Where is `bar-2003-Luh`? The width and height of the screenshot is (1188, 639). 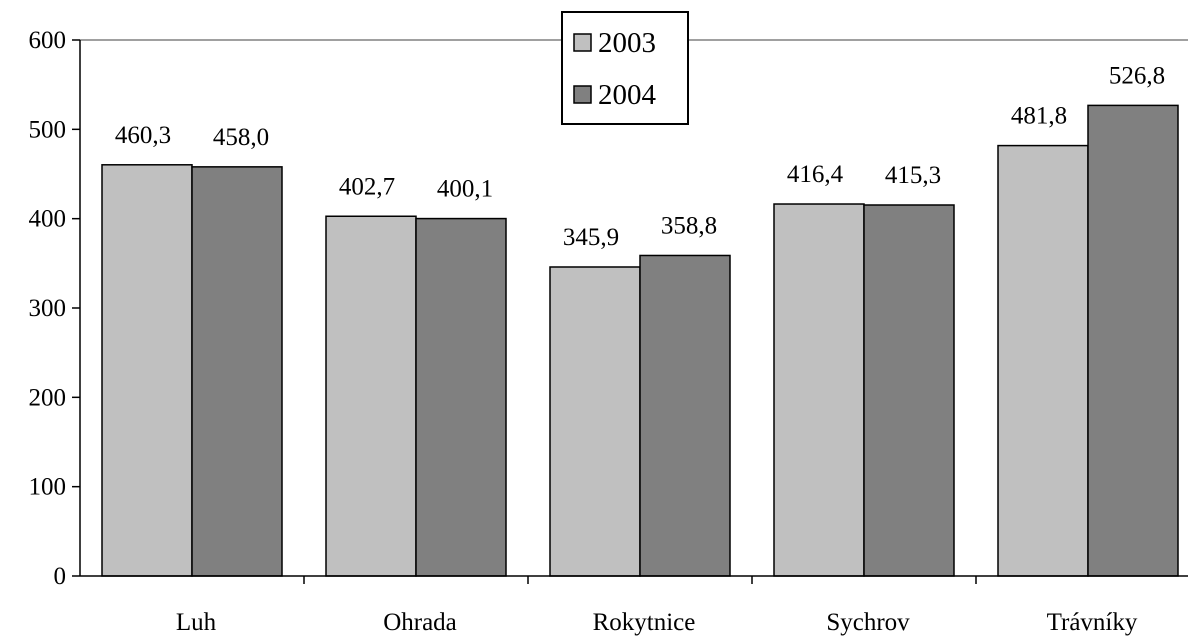 bar-2003-Luh is located at coordinates (147, 370).